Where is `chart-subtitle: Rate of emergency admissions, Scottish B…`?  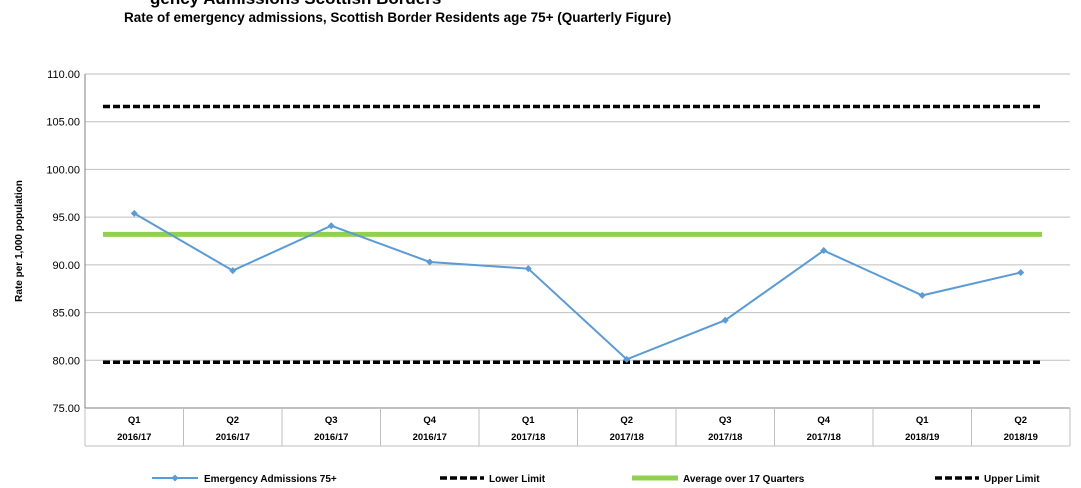 chart-subtitle: Rate of emergency admissions, Scottish B… is located at coordinates (398, 17).